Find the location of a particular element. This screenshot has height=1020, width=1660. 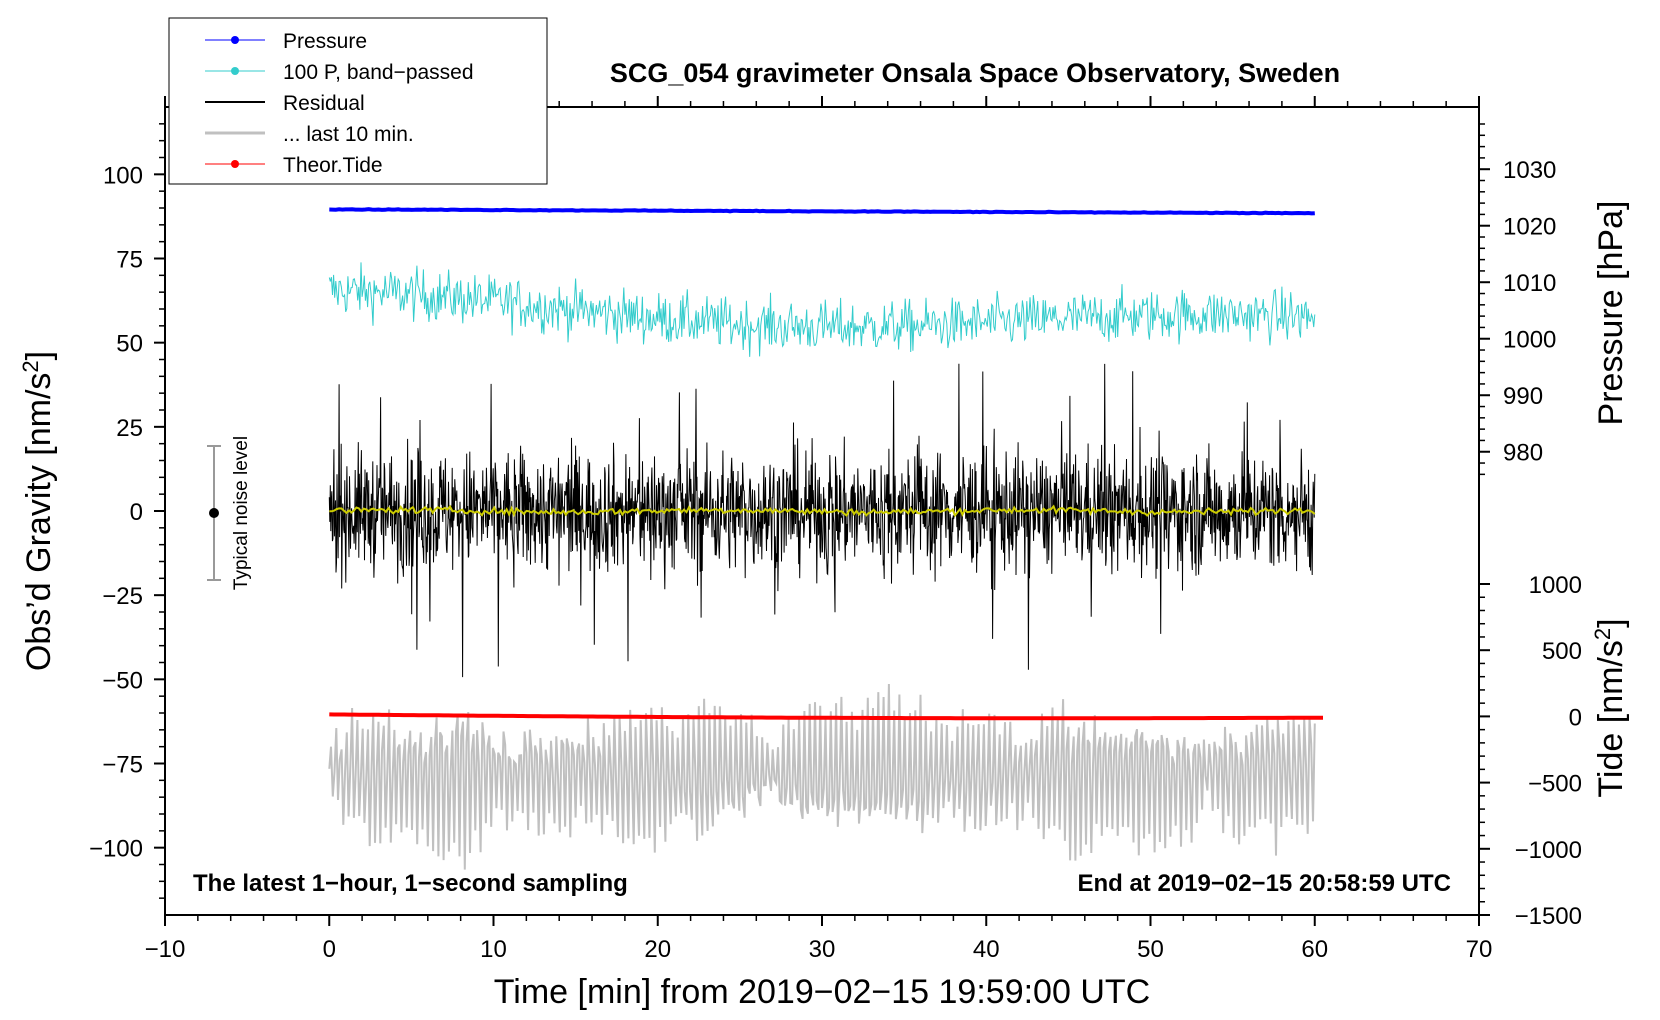

note-left: The latest 1−hour, 1−second sampling is located at coordinates (410, 883).